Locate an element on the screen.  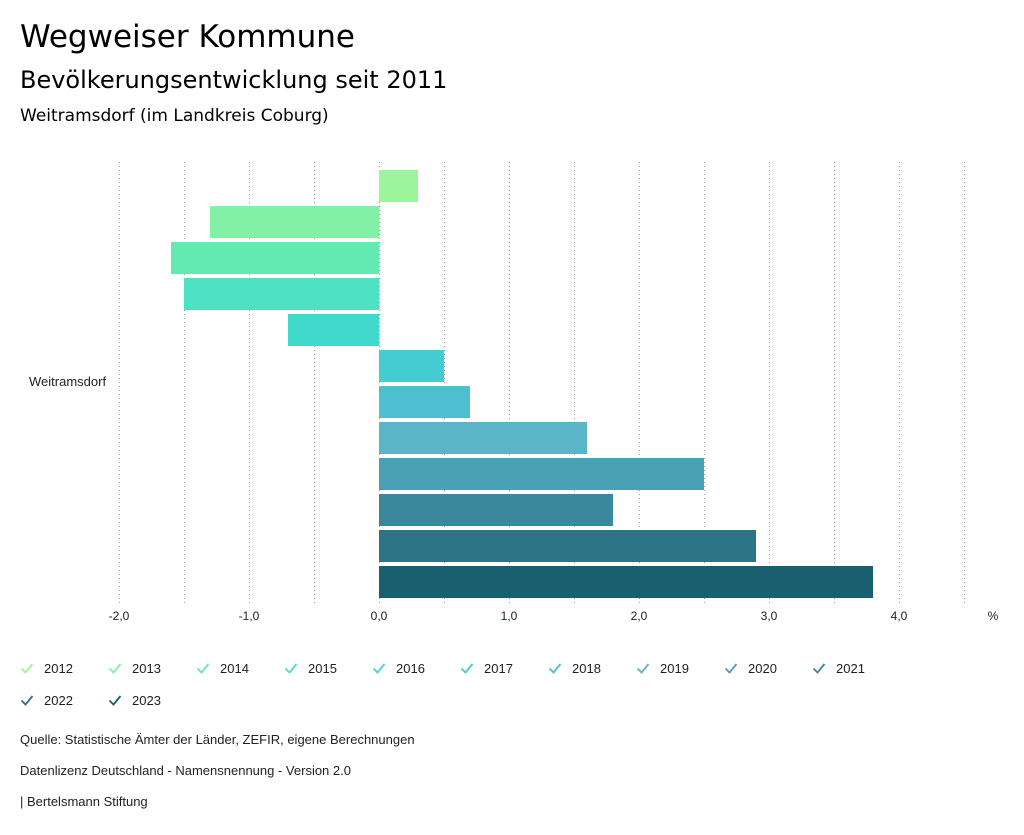
bar-2018 is located at coordinates (424, 402).